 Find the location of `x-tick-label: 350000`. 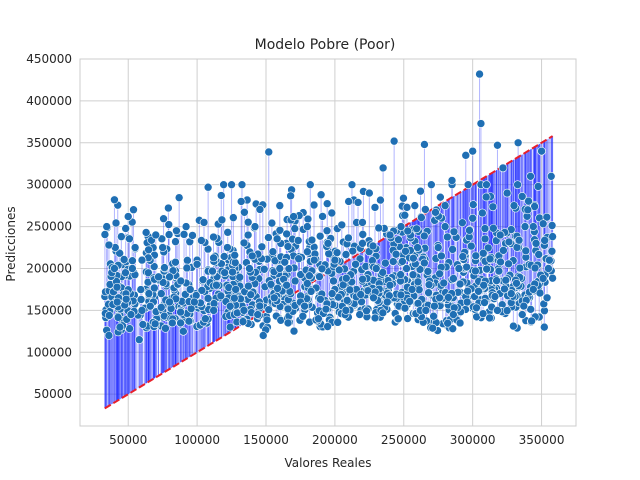

x-tick-label: 350000 is located at coordinates (542, 440).